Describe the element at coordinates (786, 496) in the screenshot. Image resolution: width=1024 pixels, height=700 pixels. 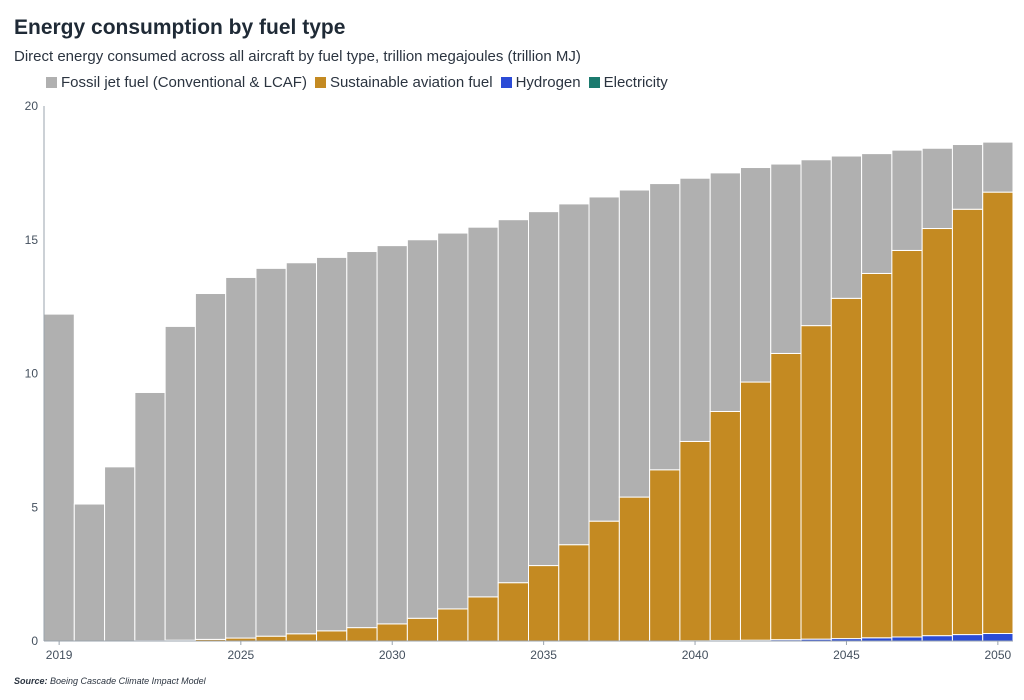
I see `bar-sustainable-aviation-fuel-2043` at that location.